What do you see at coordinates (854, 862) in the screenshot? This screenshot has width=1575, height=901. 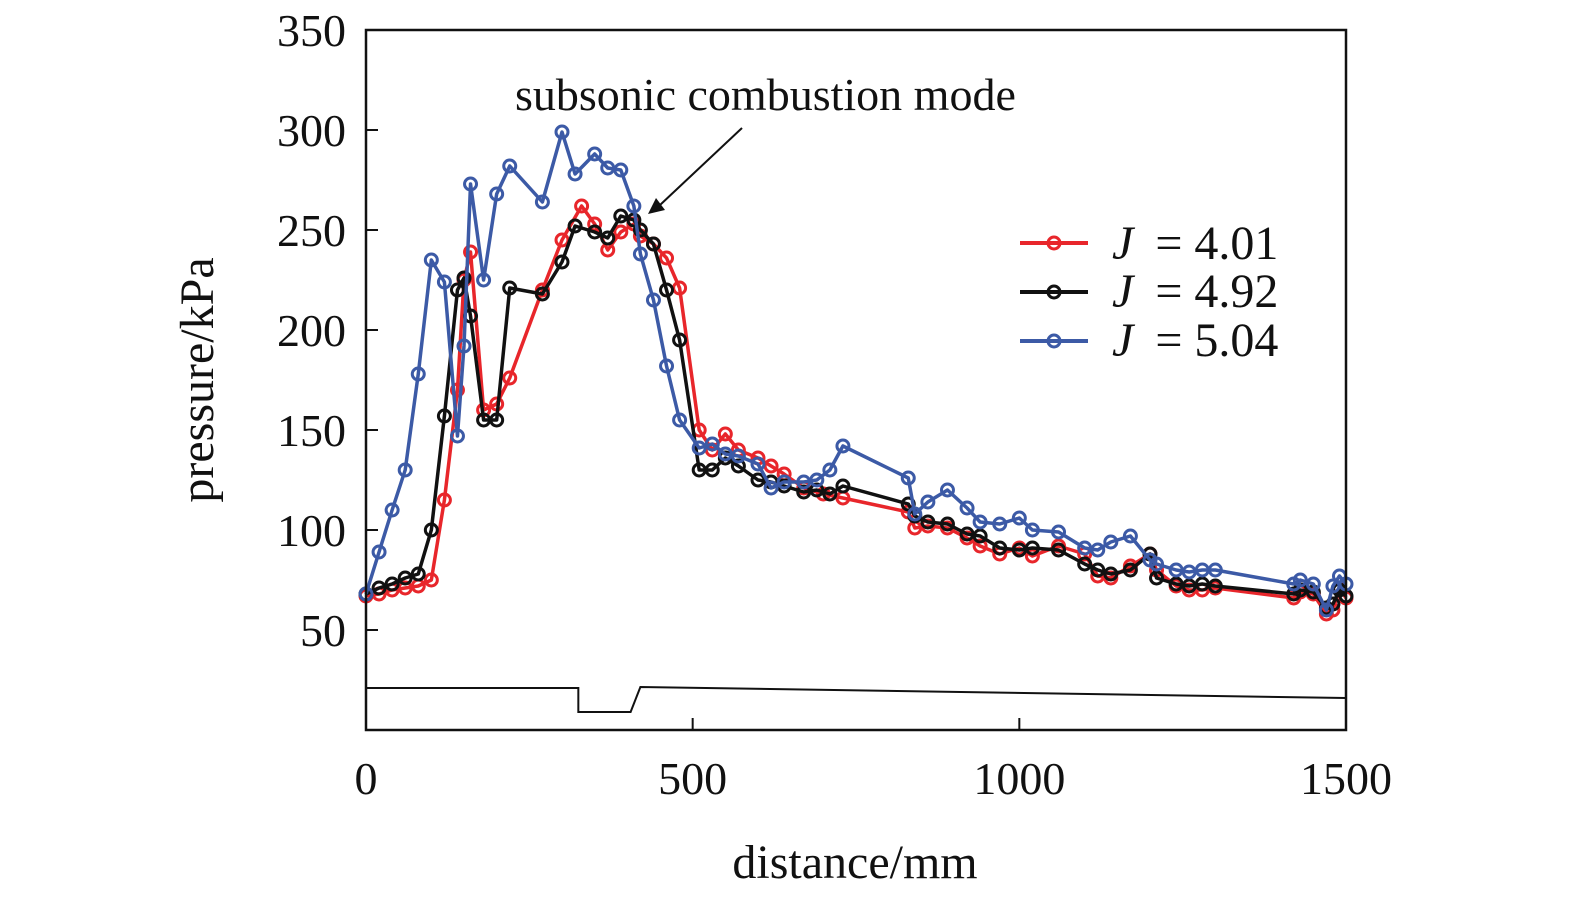 I see `x-axis-label: distance/mm` at bounding box center [854, 862].